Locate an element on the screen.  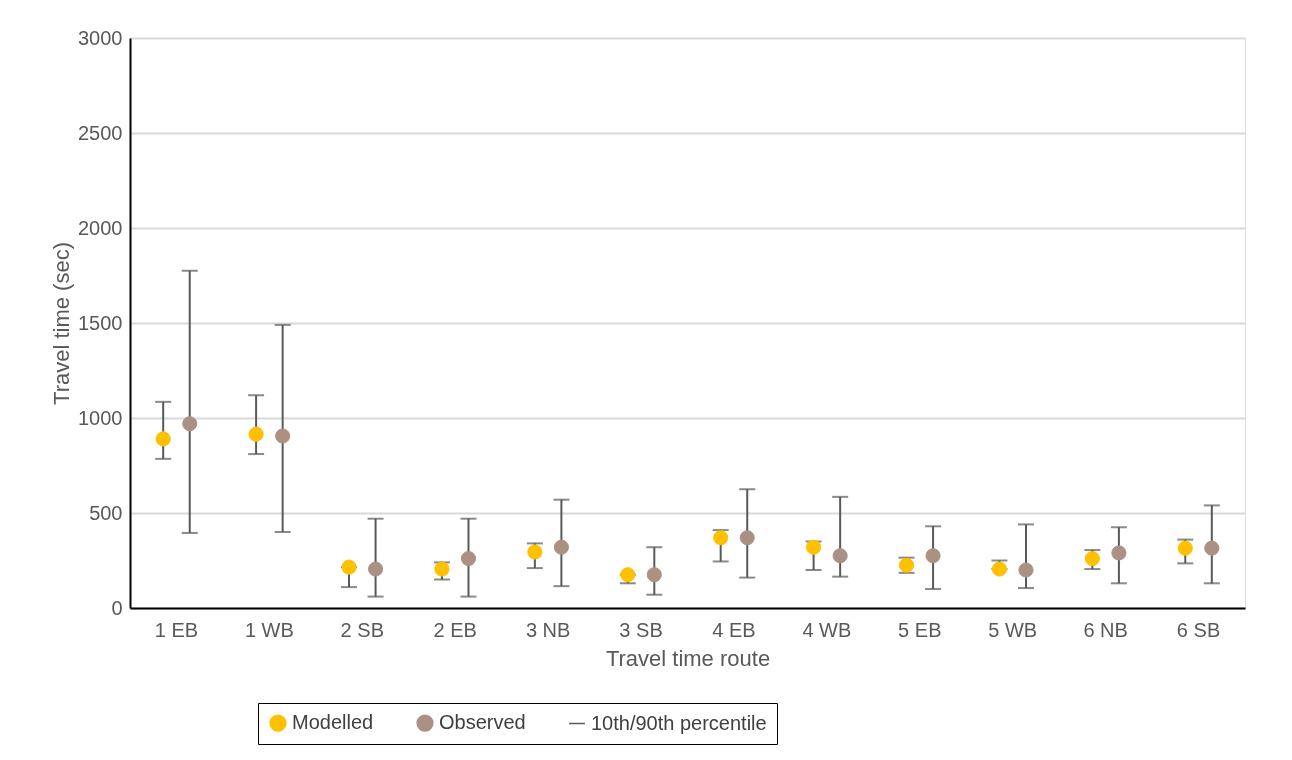
x-tick-label: 6 NB is located at coordinates (1105, 629).